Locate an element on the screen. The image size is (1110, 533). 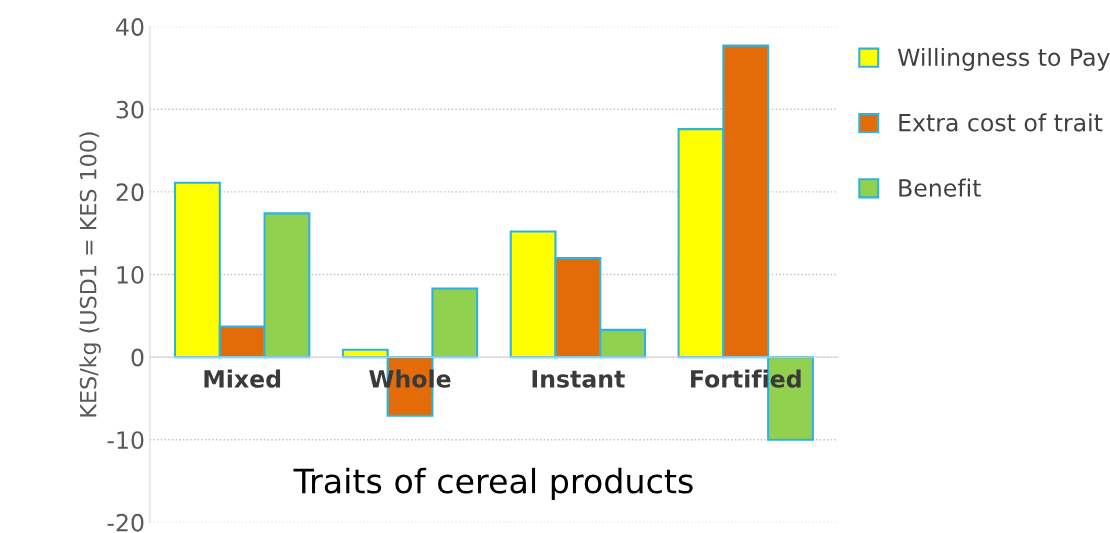
bar is located at coordinates (455, 323).